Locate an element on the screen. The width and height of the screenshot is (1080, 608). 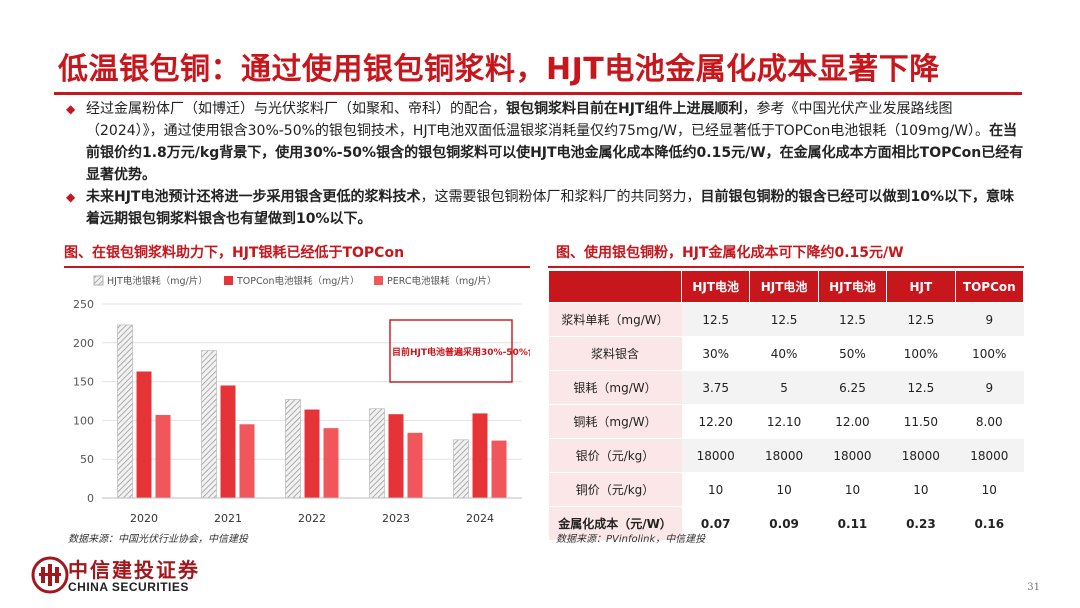
table-cell: 12.20 is located at coordinates (715, 421).